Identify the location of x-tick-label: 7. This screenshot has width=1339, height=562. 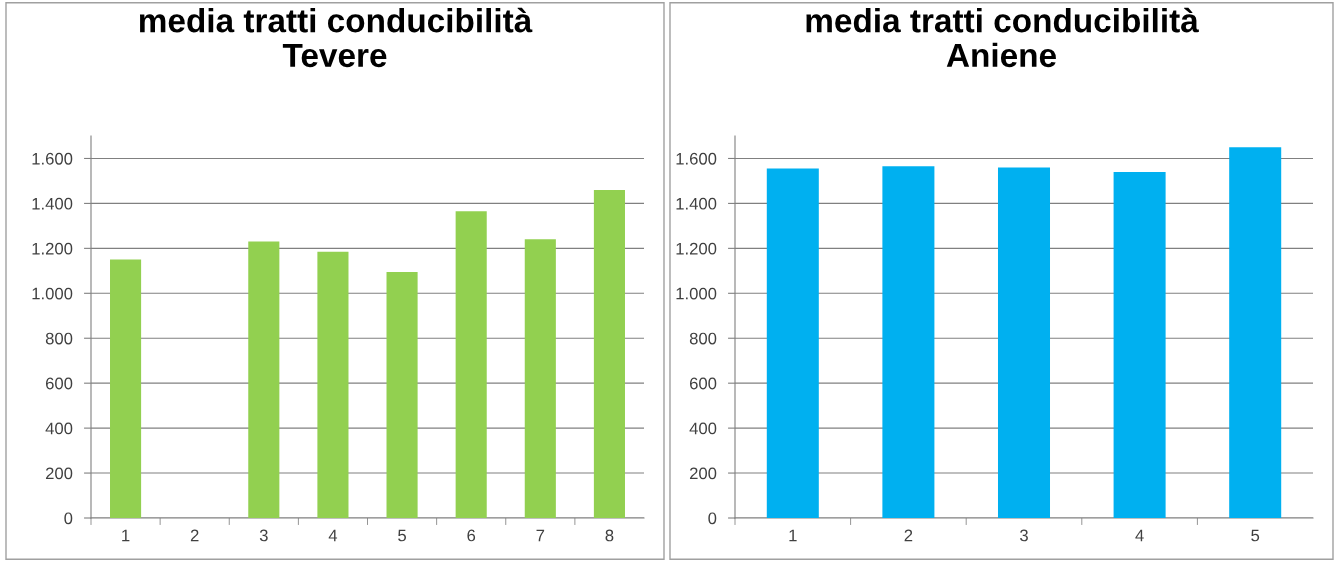
(540, 535).